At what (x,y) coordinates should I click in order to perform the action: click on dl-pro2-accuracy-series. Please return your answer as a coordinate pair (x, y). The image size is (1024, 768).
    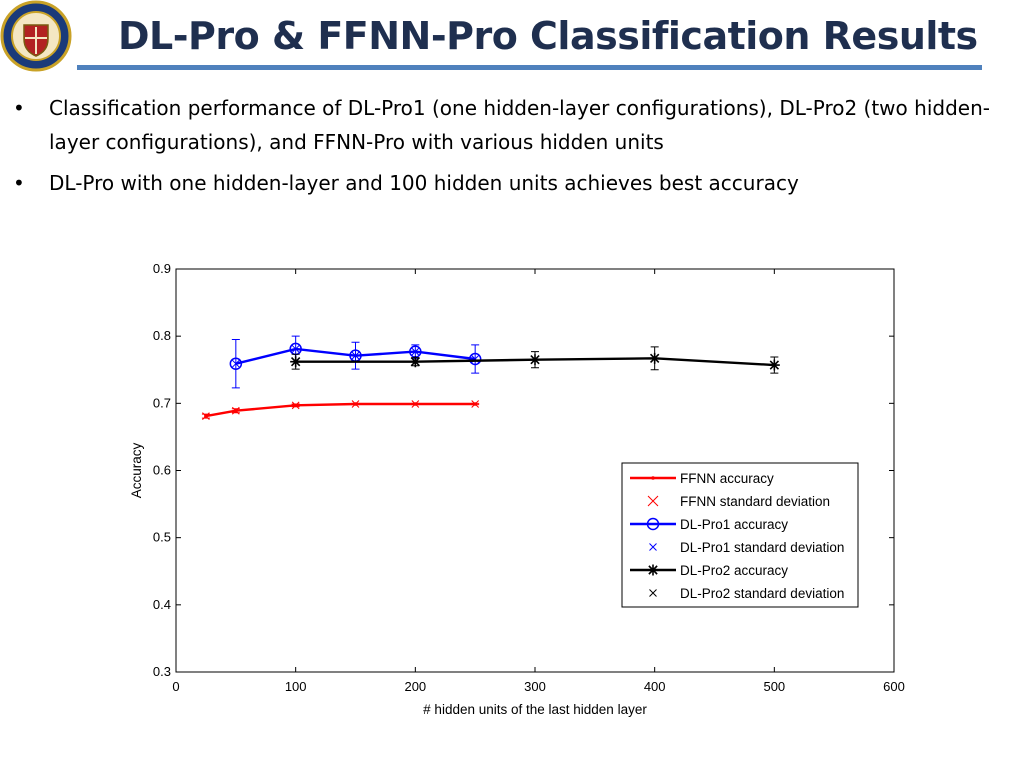
    Looking at the image, I should click on (535, 360).